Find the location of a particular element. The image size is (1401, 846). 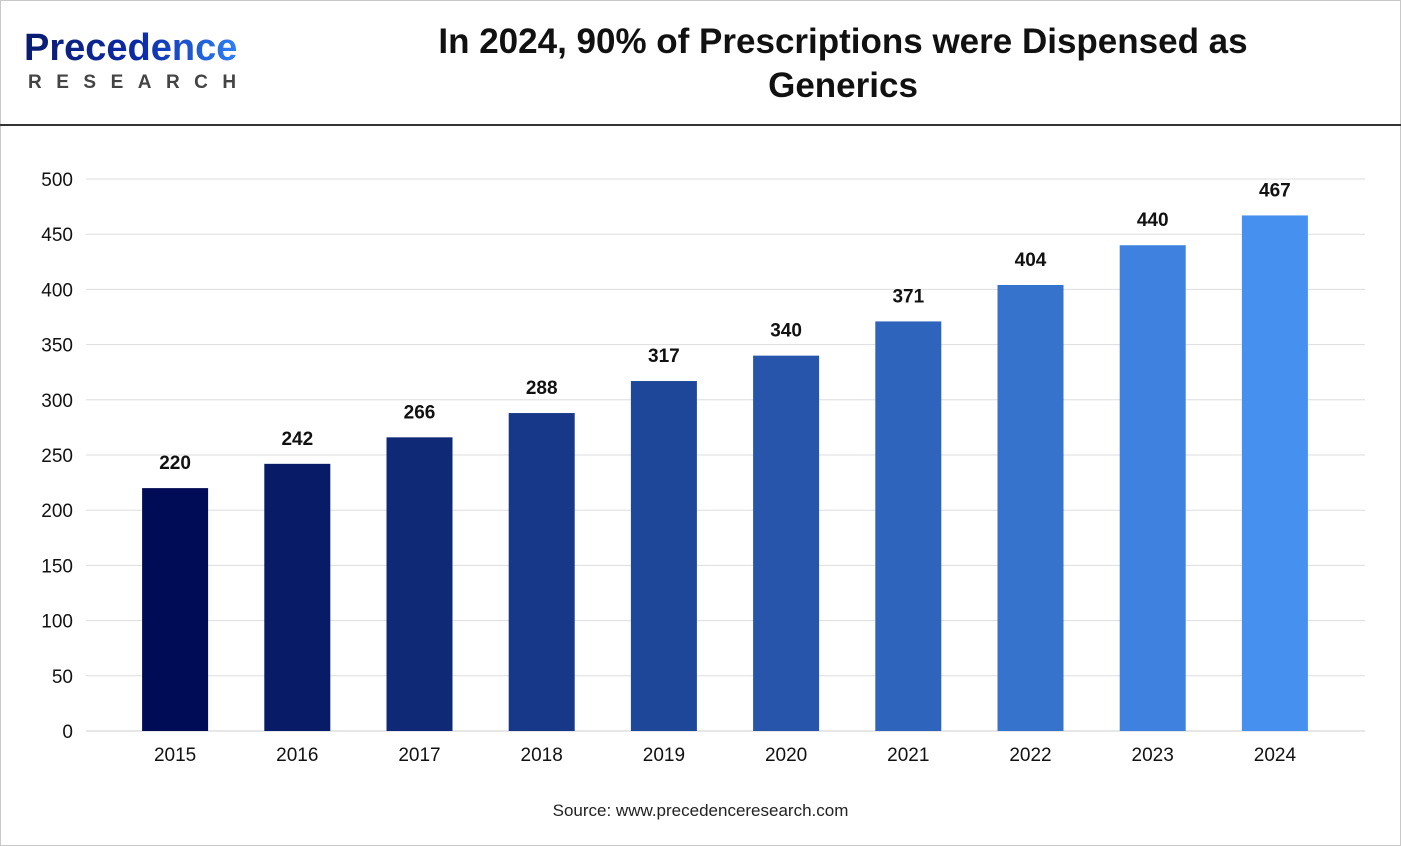

data-label: 288 is located at coordinates (542, 388).